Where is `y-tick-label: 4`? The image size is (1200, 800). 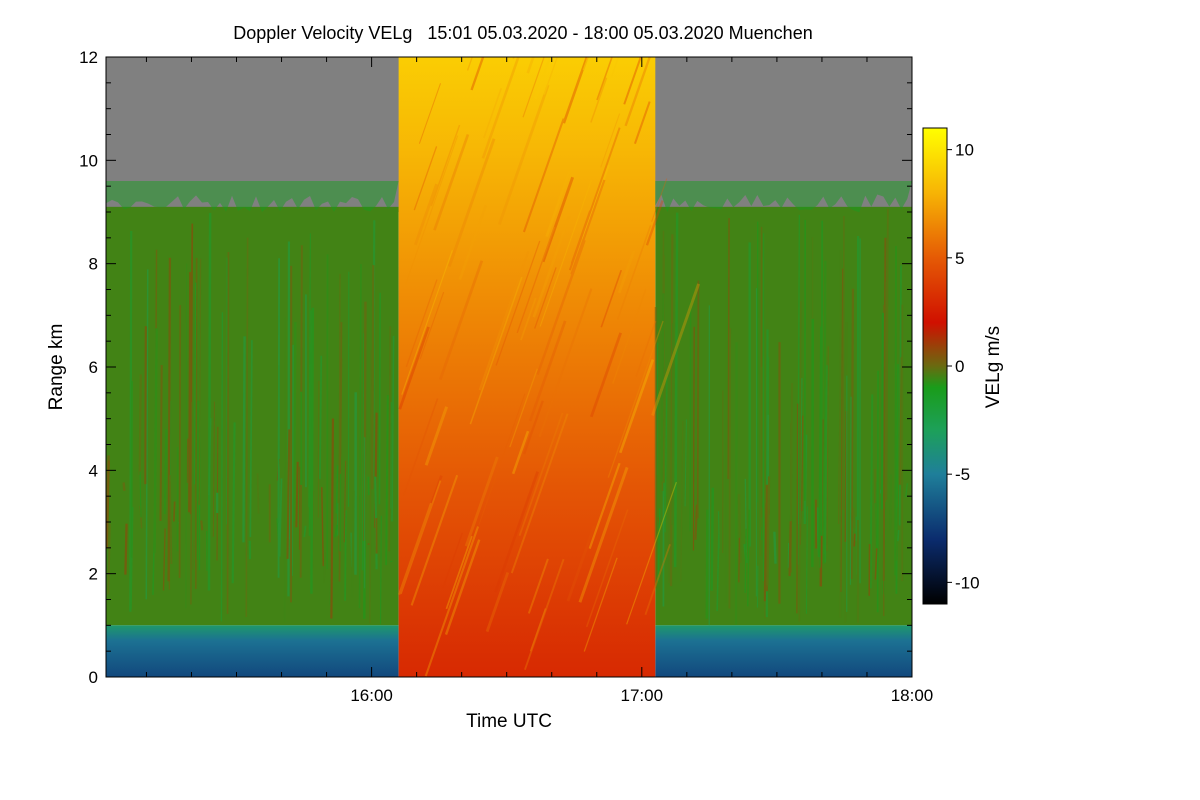
y-tick-label: 4 is located at coordinates (93, 470).